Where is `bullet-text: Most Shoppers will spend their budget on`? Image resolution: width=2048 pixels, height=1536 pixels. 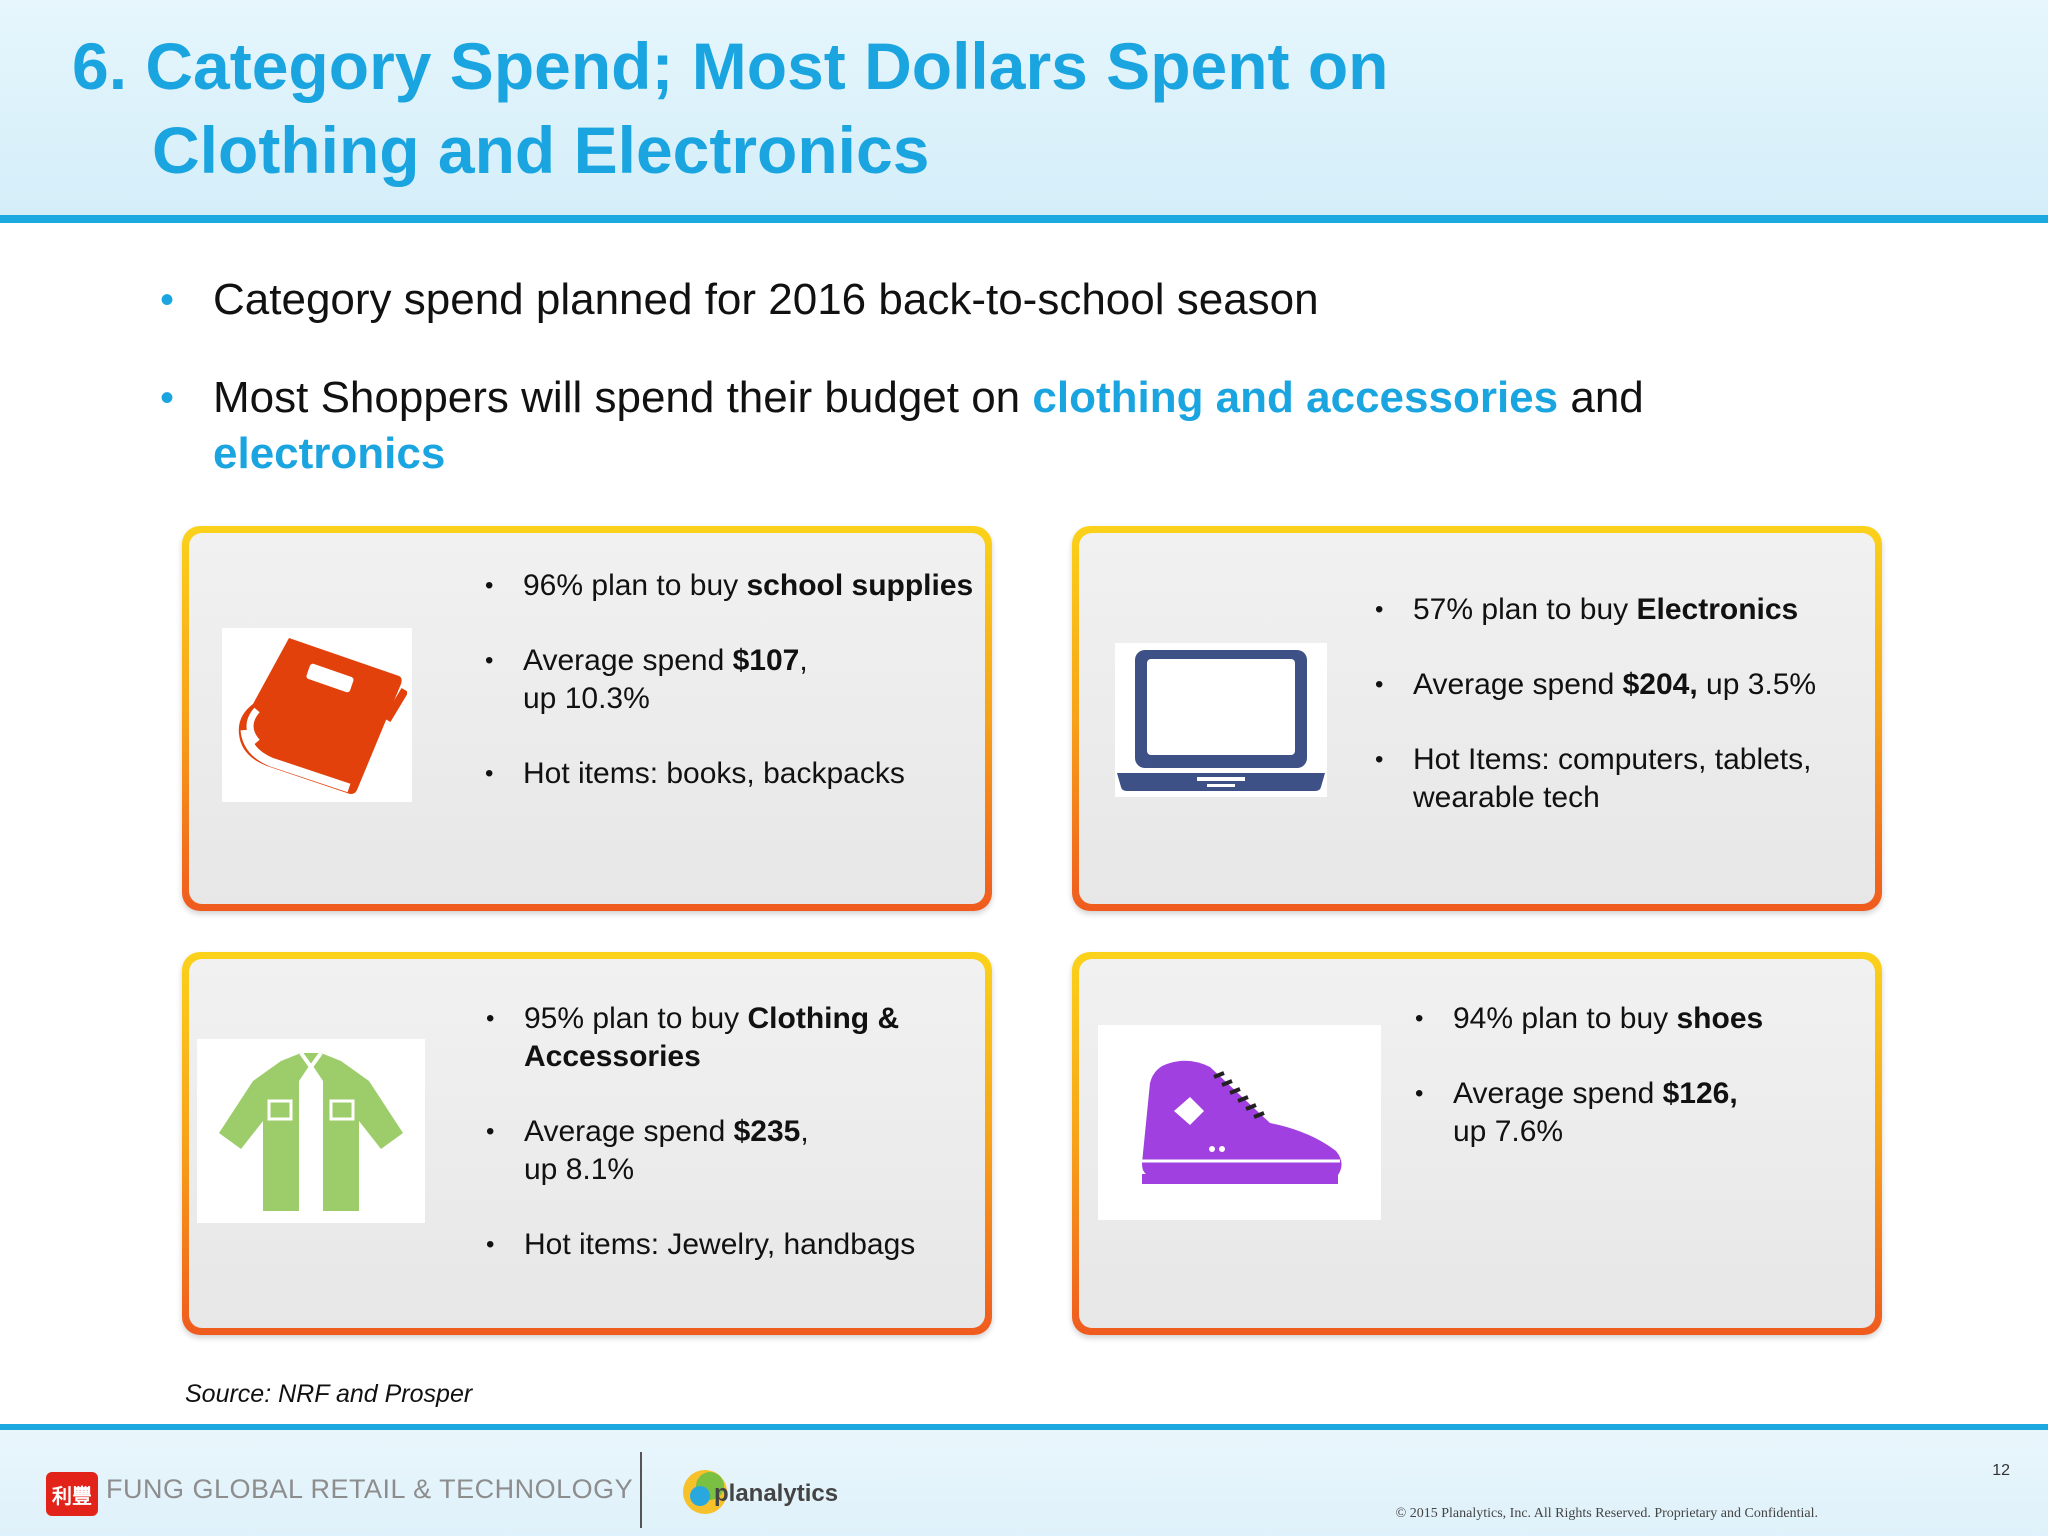
bullet-text: Most Shoppers will spend their budget on is located at coordinates (623, 397).